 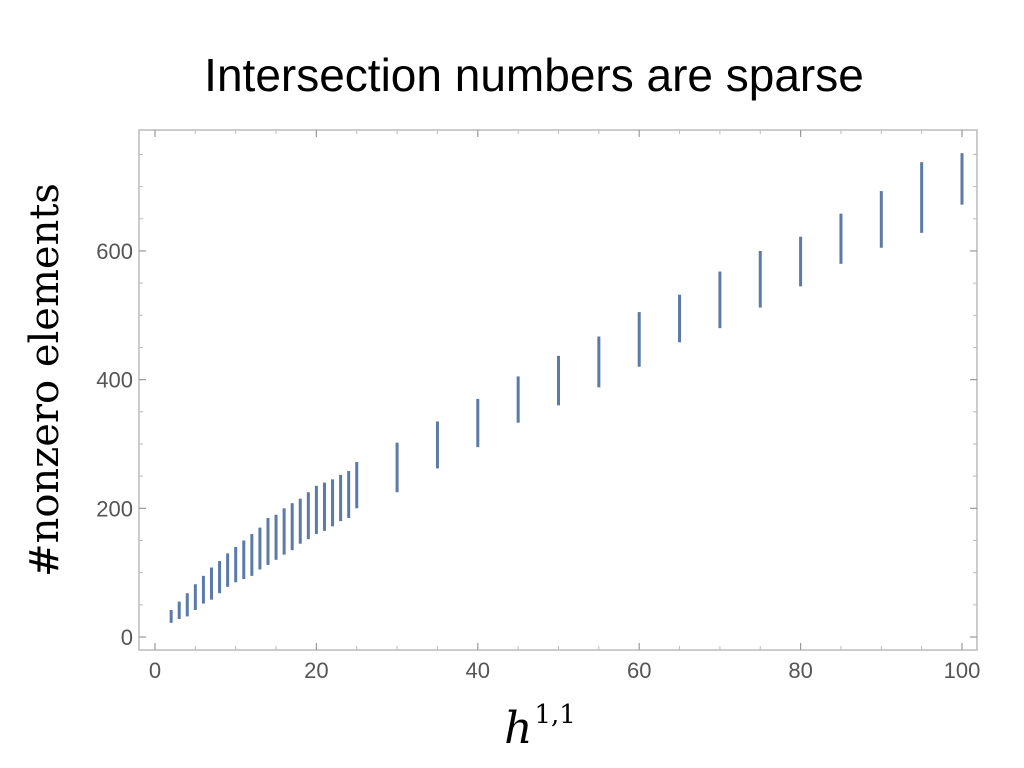 What do you see at coordinates (800, 670) in the screenshot?
I see `x-tick-label: 80` at bounding box center [800, 670].